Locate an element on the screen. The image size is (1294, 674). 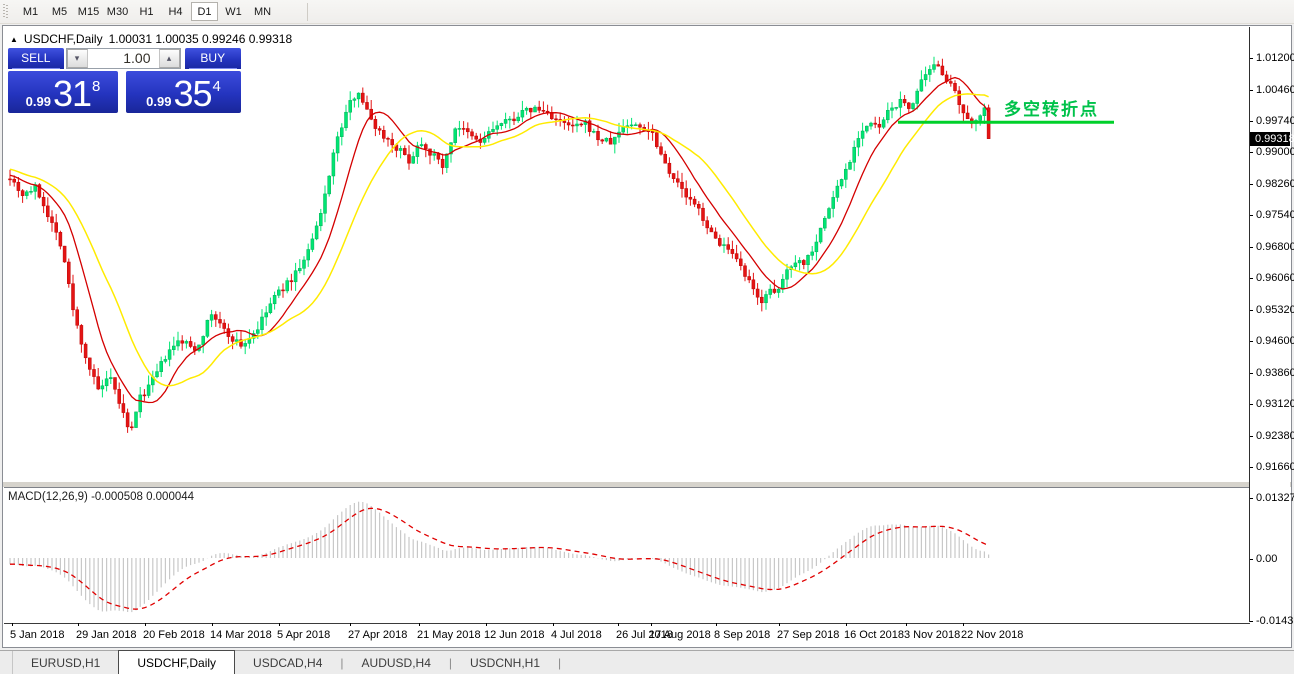
date-axis-label: 27 Apr 2018 is located at coordinates (378, 635).